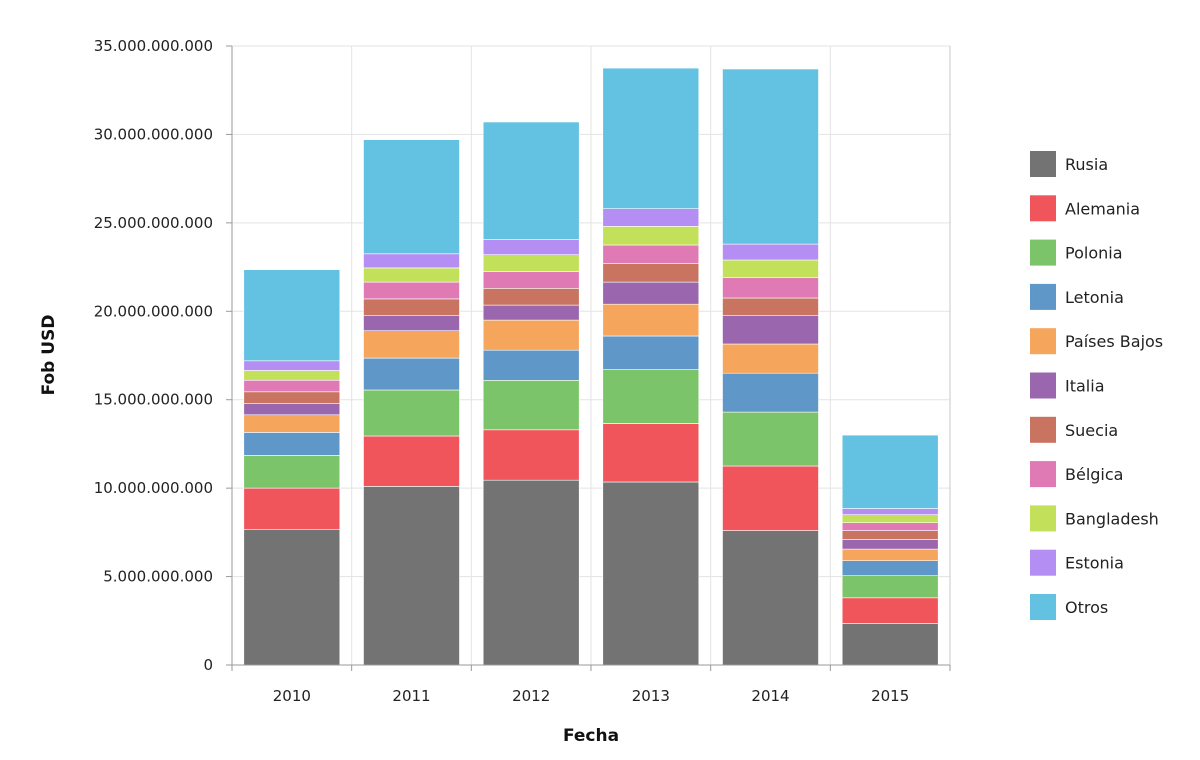  What do you see at coordinates (292, 472) in the screenshot?
I see `bar-segment-2010-polonia` at bounding box center [292, 472].